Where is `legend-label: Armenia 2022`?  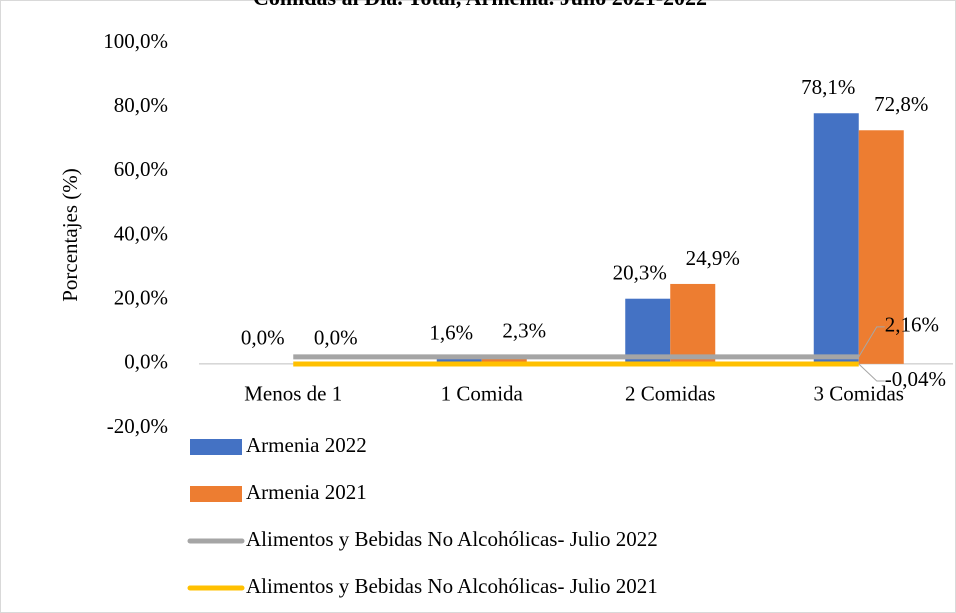
legend-label: Armenia 2022 is located at coordinates (306, 445).